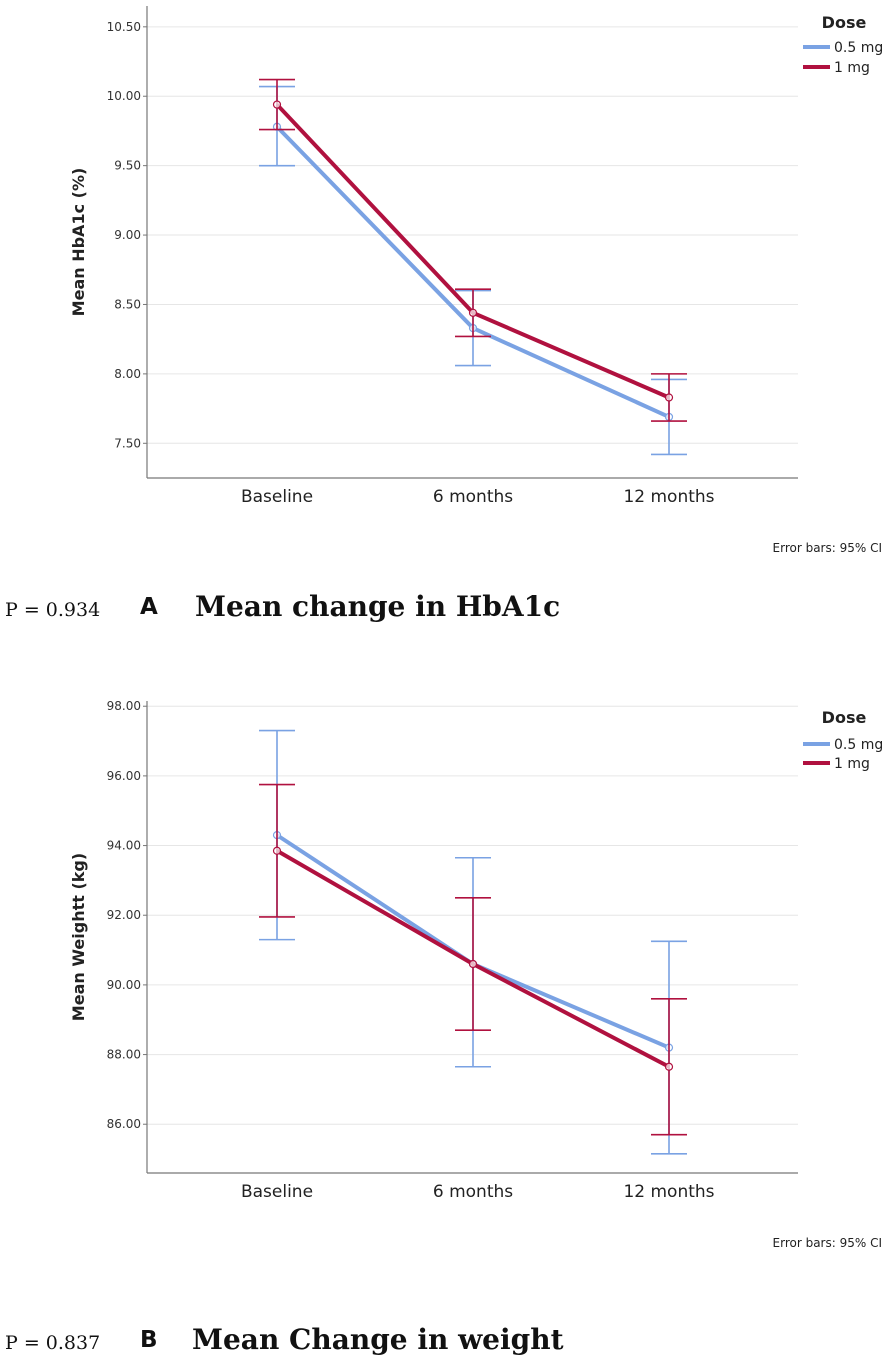 Image resolution: width=892 pixels, height=1366 pixels. Describe the element at coordinates (378, 1339) in the screenshot. I see `chart-title: Mean Change in weight` at that location.